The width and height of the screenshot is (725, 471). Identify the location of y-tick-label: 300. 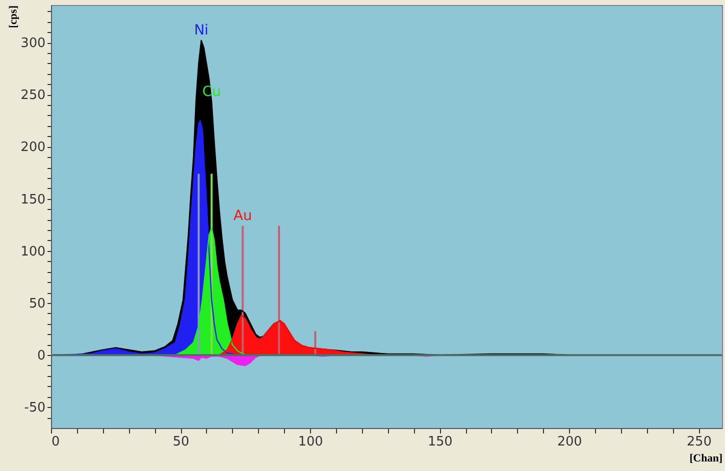
(33, 44).